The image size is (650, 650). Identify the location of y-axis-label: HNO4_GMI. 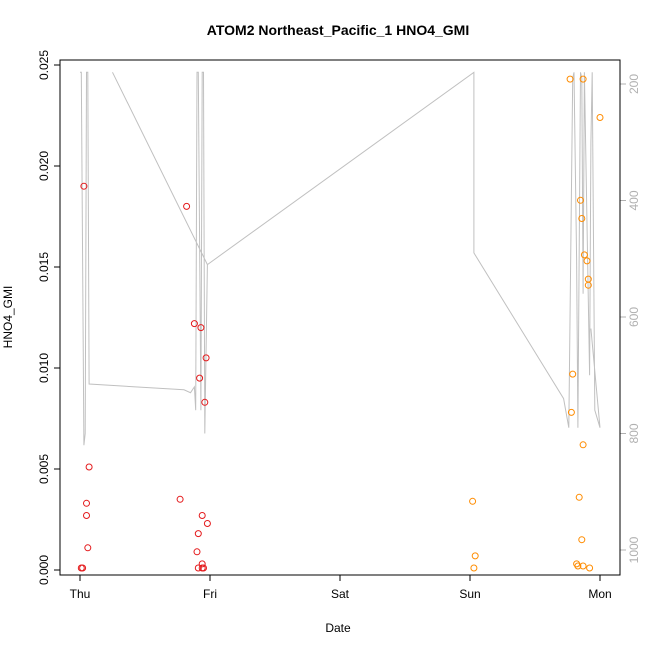
(8, 317).